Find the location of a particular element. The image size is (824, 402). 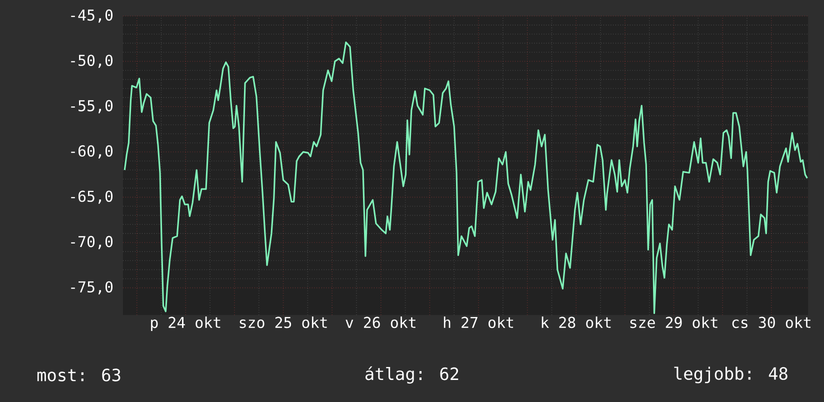

y-tick-label: -45,0 is located at coordinates (92, 16).